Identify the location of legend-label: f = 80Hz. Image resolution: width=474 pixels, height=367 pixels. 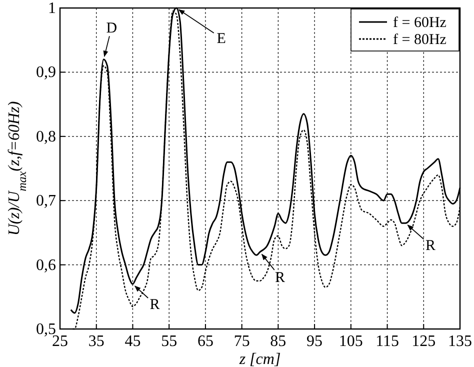
(420, 40).